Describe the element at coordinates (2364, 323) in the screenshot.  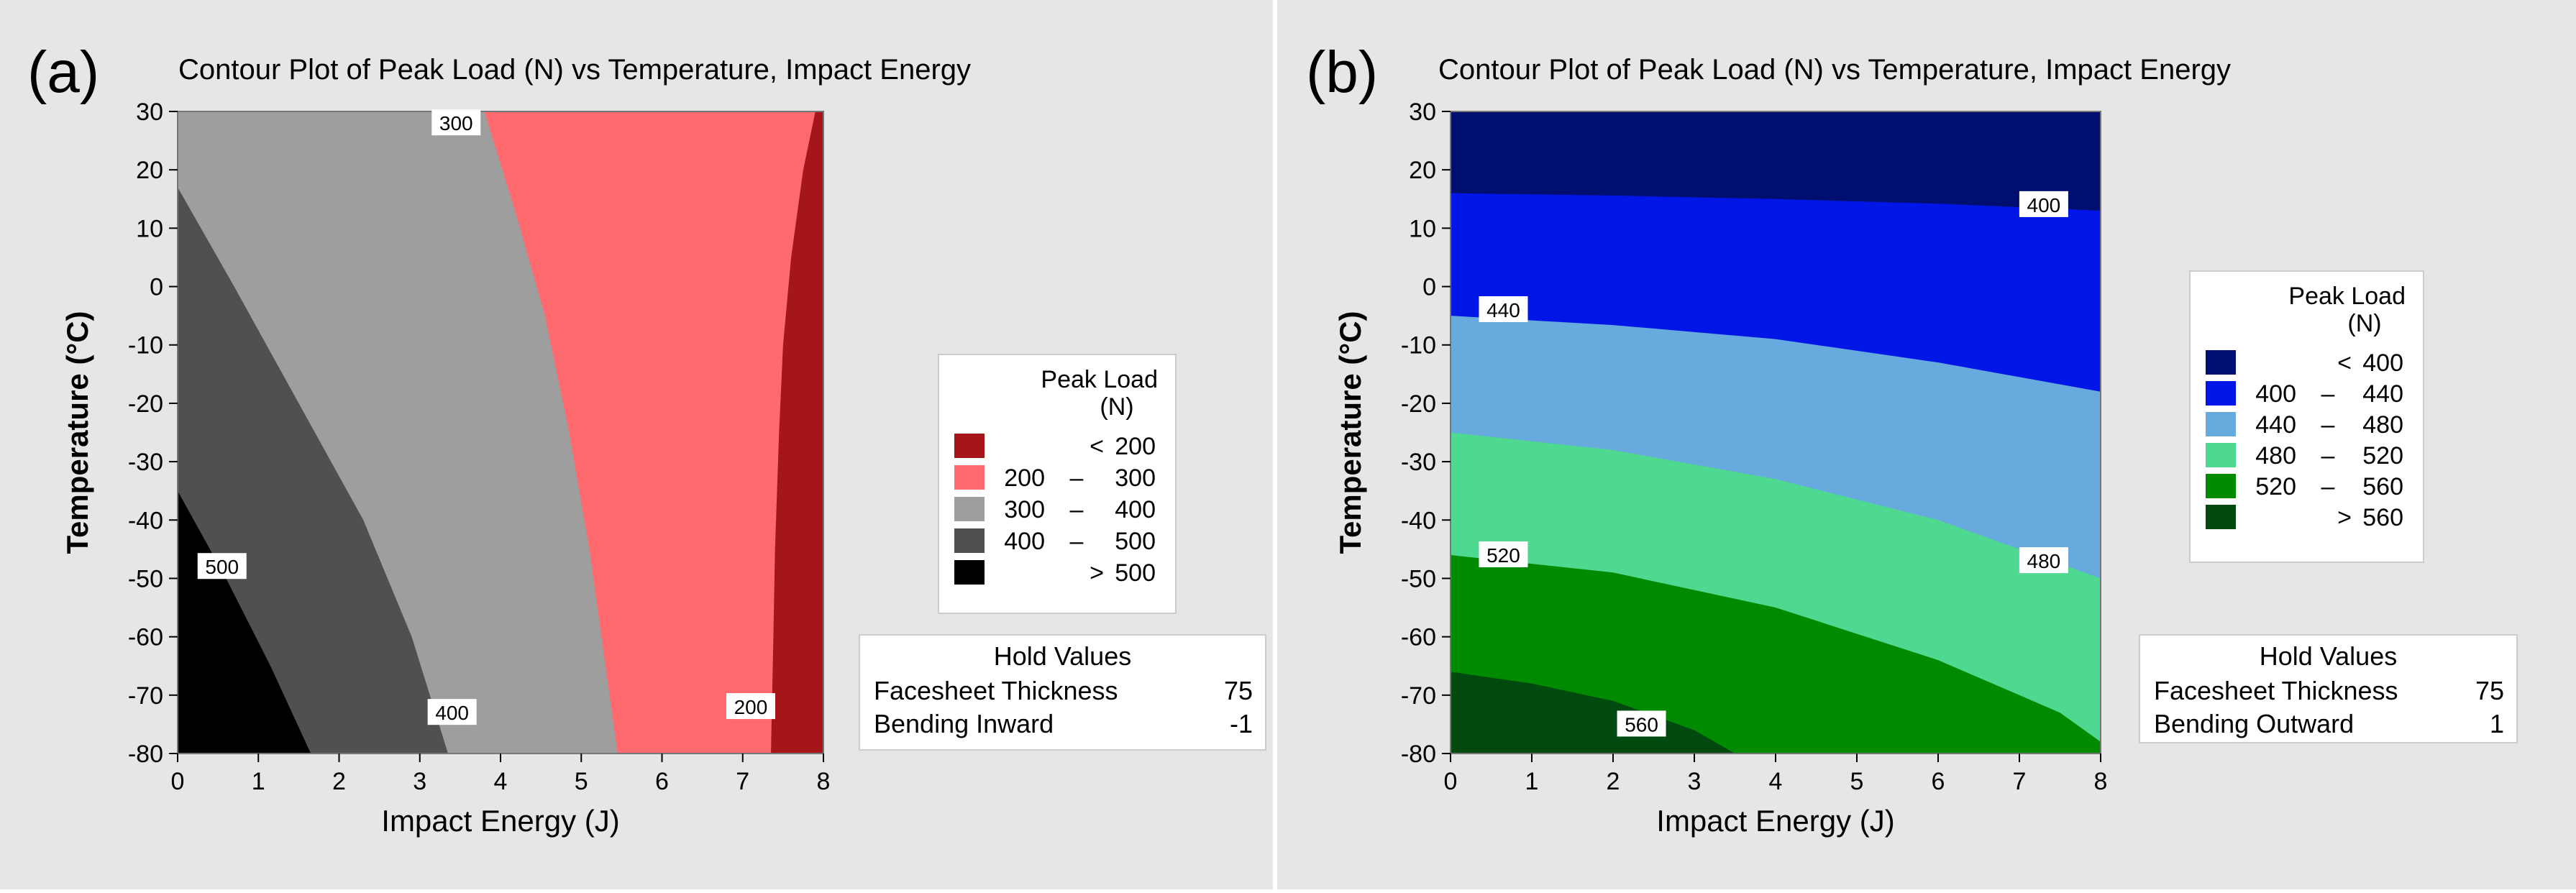
I see `legend-title-unit: (N)` at that location.